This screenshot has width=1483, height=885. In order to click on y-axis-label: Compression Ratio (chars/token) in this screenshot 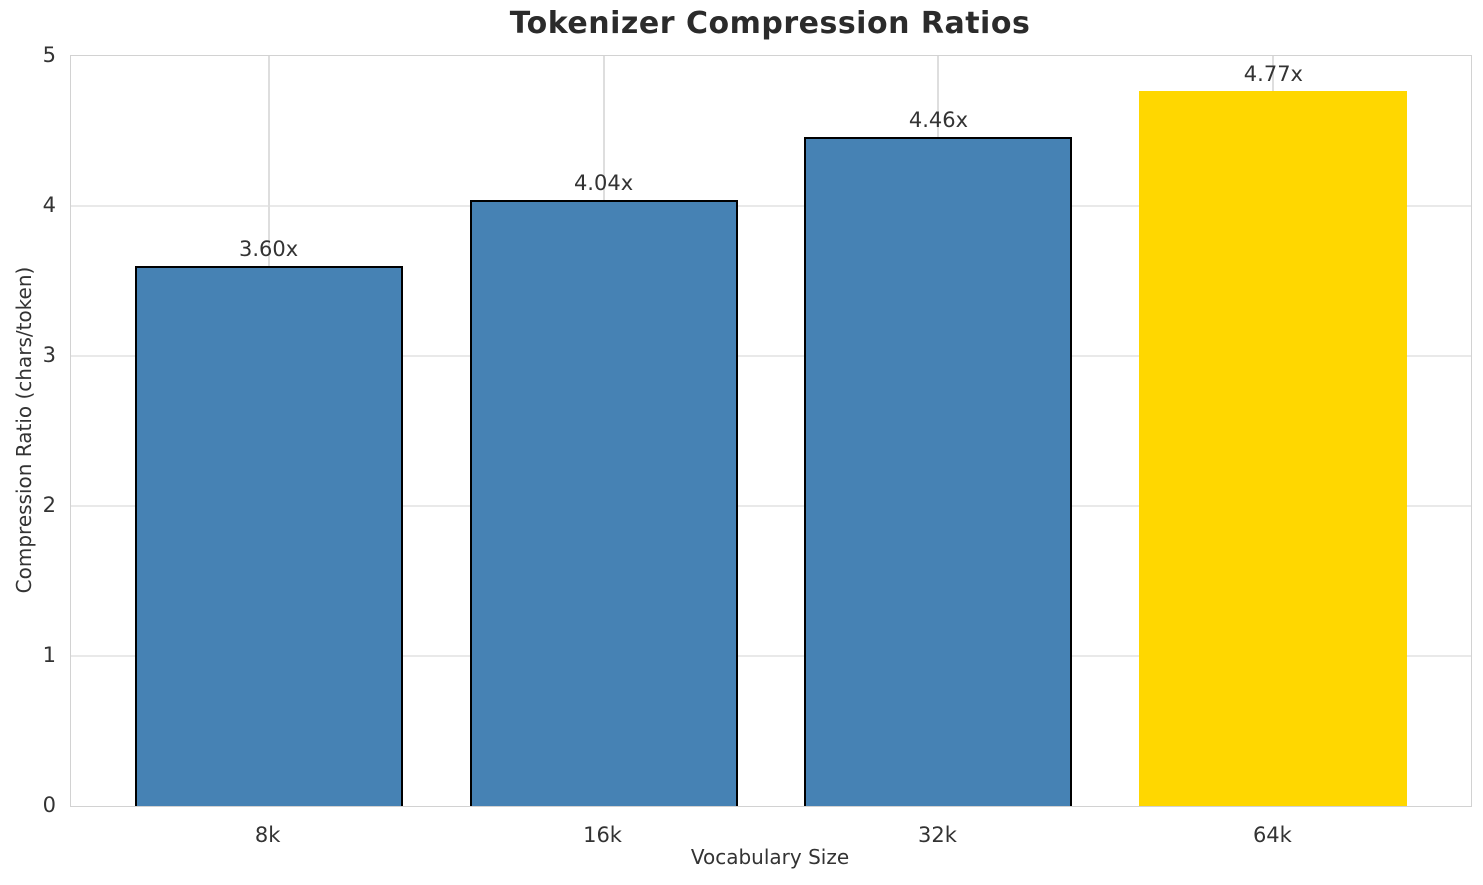, I will do `click(24, 430)`.